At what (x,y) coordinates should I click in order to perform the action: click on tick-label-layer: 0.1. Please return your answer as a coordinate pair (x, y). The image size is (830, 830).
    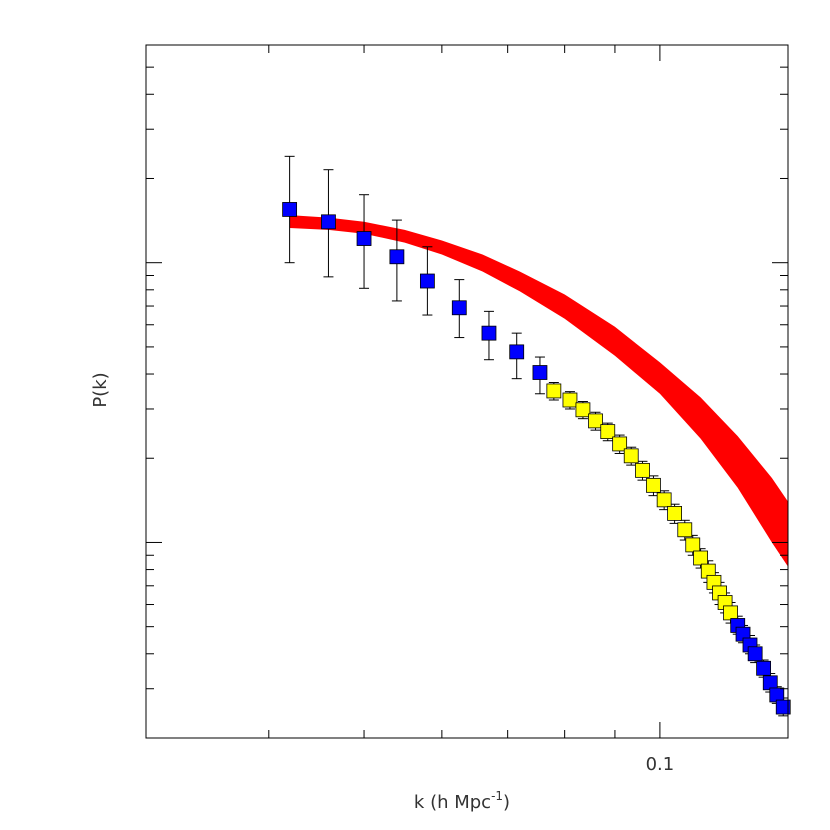
    Looking at the image, I should click on (660, 764).